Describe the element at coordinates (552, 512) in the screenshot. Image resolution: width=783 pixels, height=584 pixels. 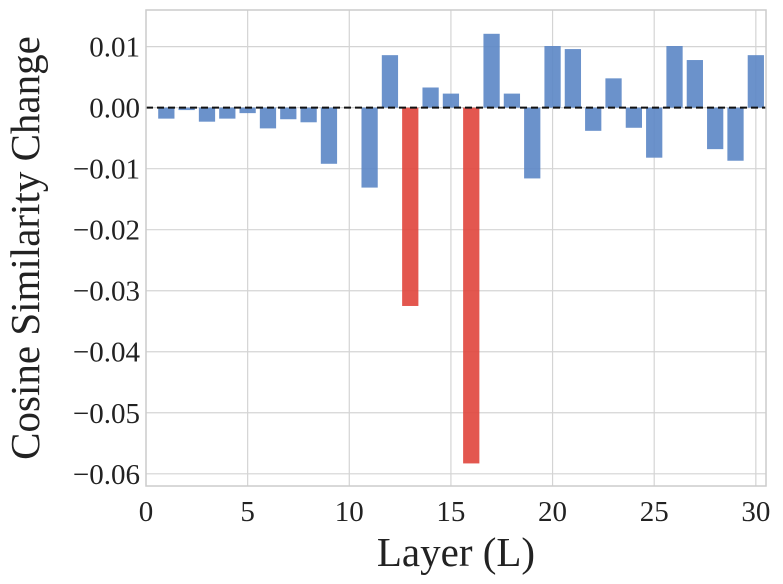
I see `x-tick-label: 20` at that location.